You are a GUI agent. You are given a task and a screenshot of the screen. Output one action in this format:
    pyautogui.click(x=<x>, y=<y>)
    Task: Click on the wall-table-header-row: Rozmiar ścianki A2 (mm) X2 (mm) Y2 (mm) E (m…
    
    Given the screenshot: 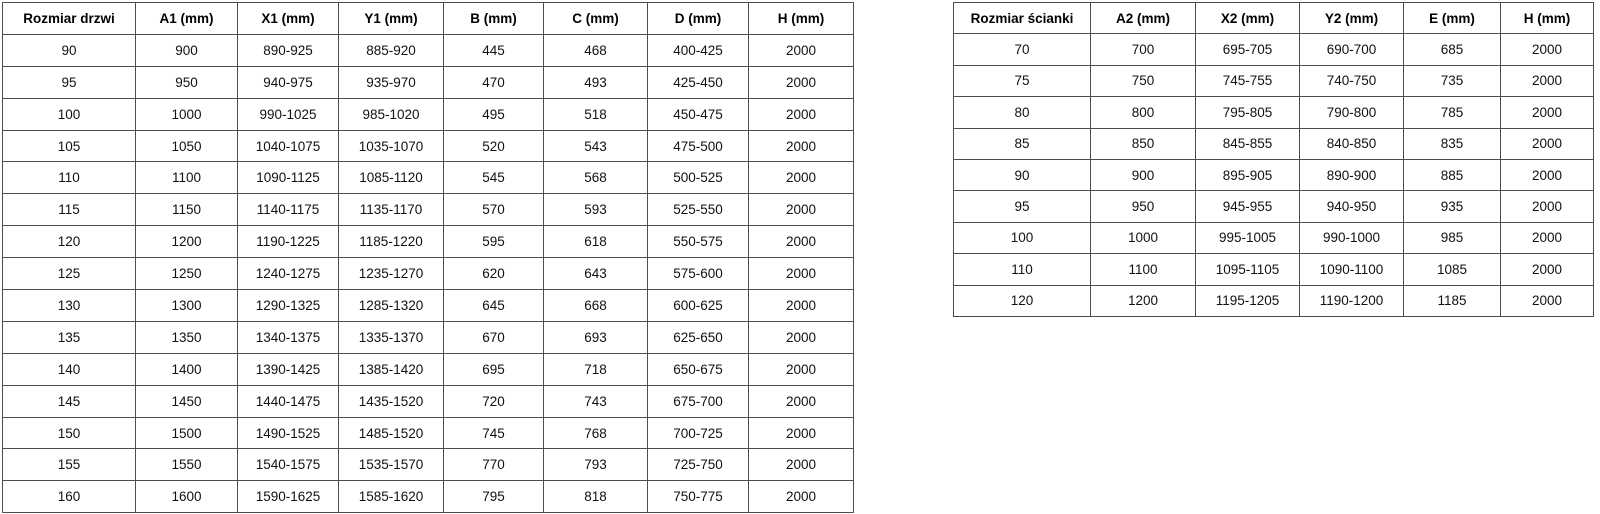 What is the action you would take?
    pyautogui.click(x=1273, y=18)
    